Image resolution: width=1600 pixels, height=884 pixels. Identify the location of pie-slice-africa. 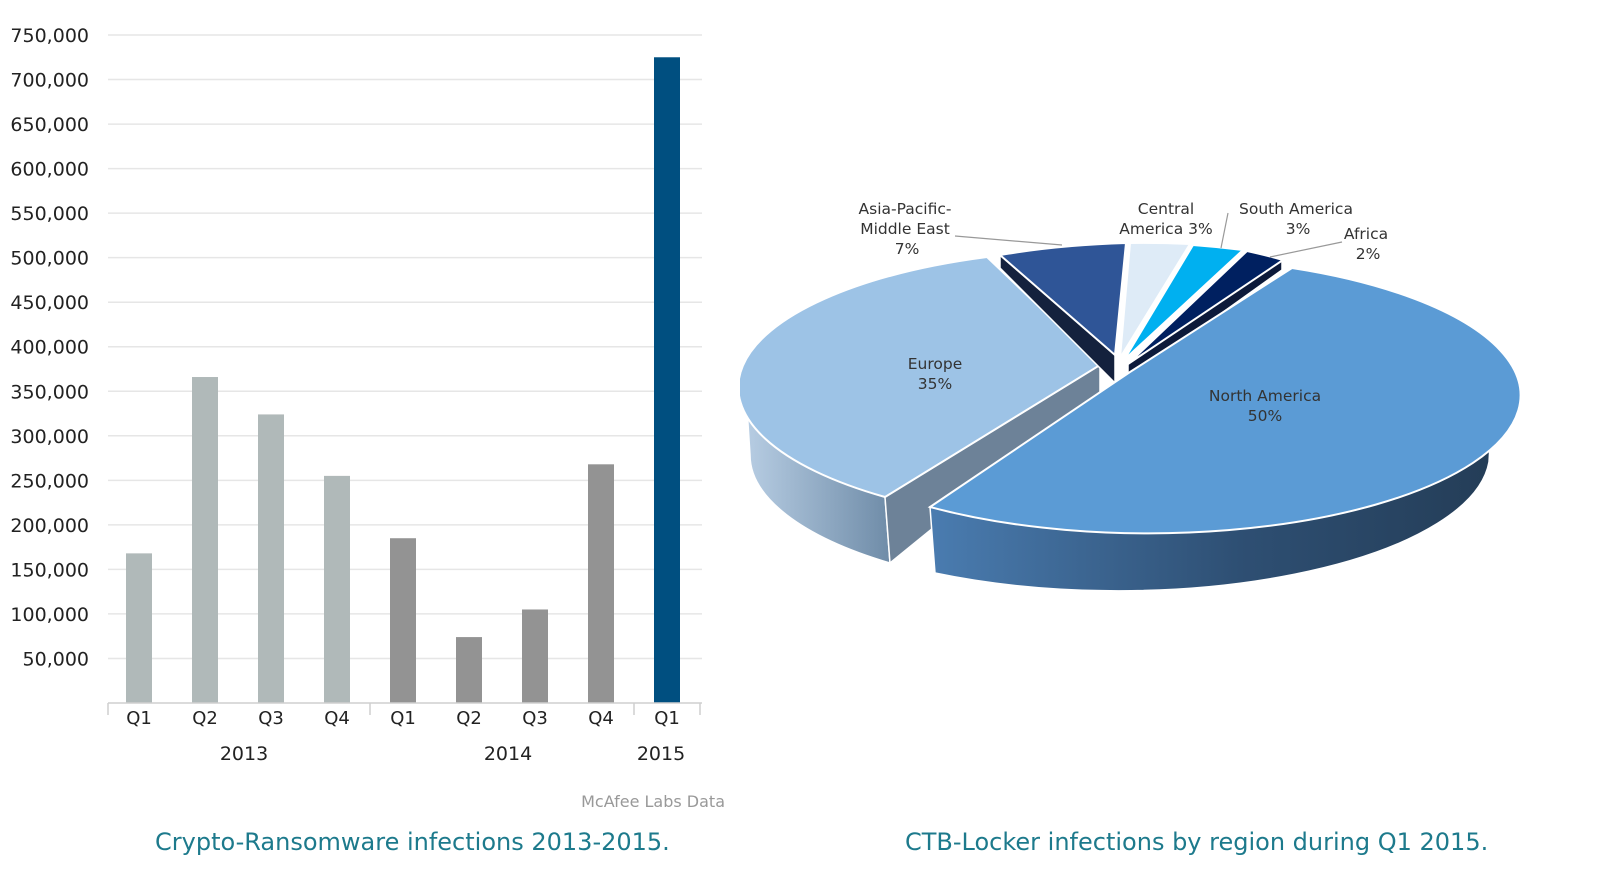
(1206, 307).